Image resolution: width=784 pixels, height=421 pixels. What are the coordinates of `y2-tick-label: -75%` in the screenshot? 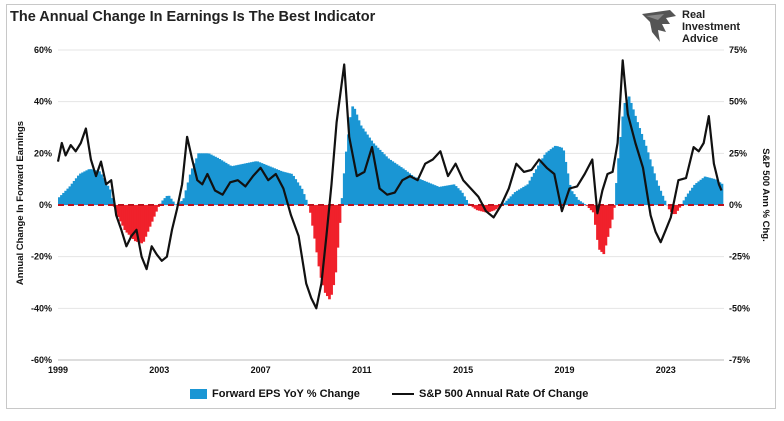 It's located at (739, 360).